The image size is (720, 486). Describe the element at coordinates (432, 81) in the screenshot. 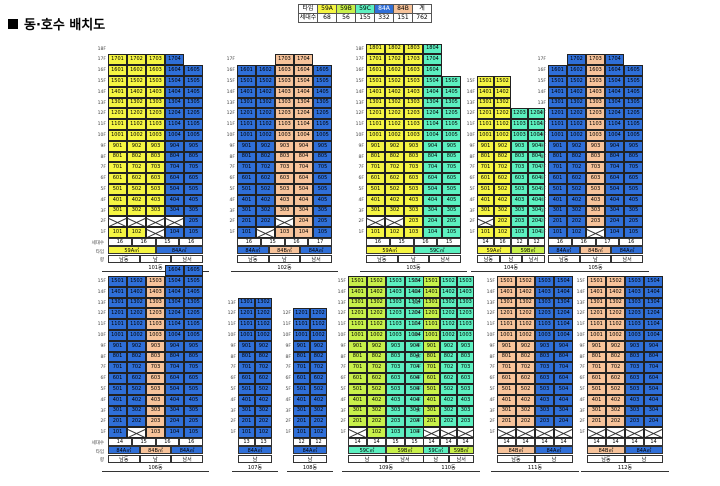

I see `unit-cell: 1504` at that location.